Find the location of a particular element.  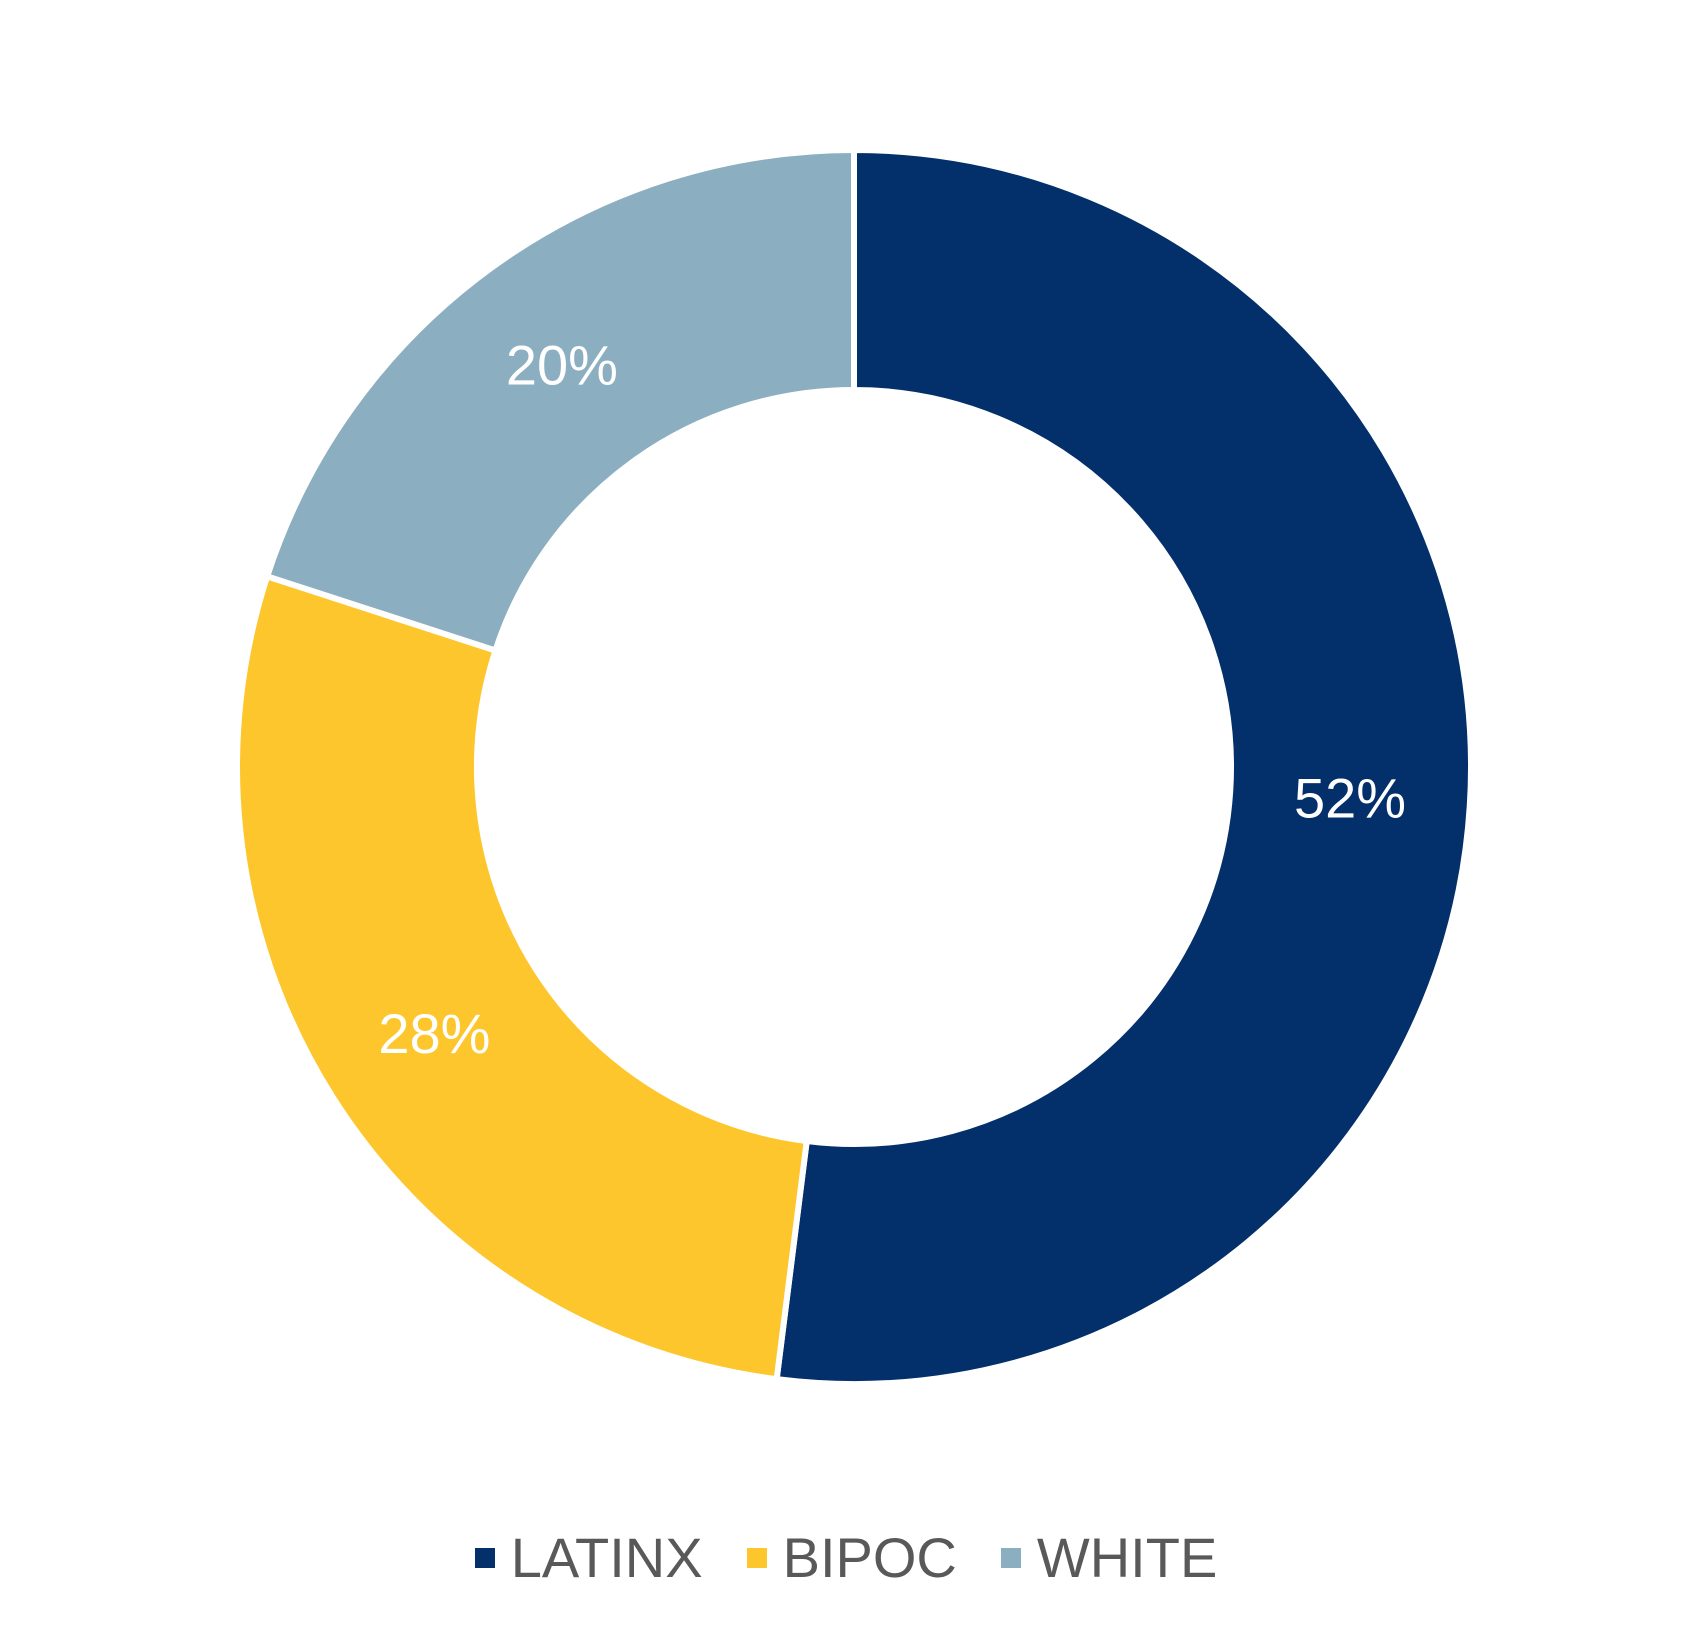

legend-label-white: WHITE is located at coordinates (1127, 1557).